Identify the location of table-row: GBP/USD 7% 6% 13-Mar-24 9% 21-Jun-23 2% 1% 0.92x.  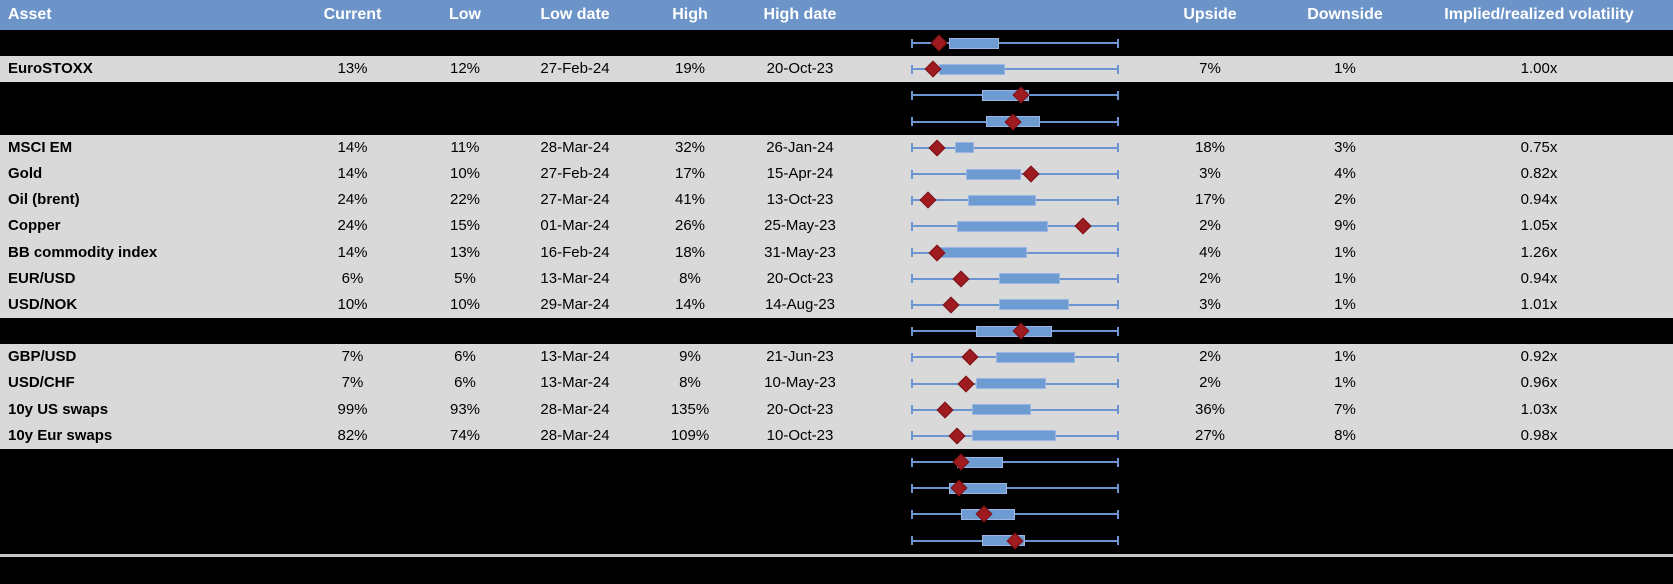
(836, 357).